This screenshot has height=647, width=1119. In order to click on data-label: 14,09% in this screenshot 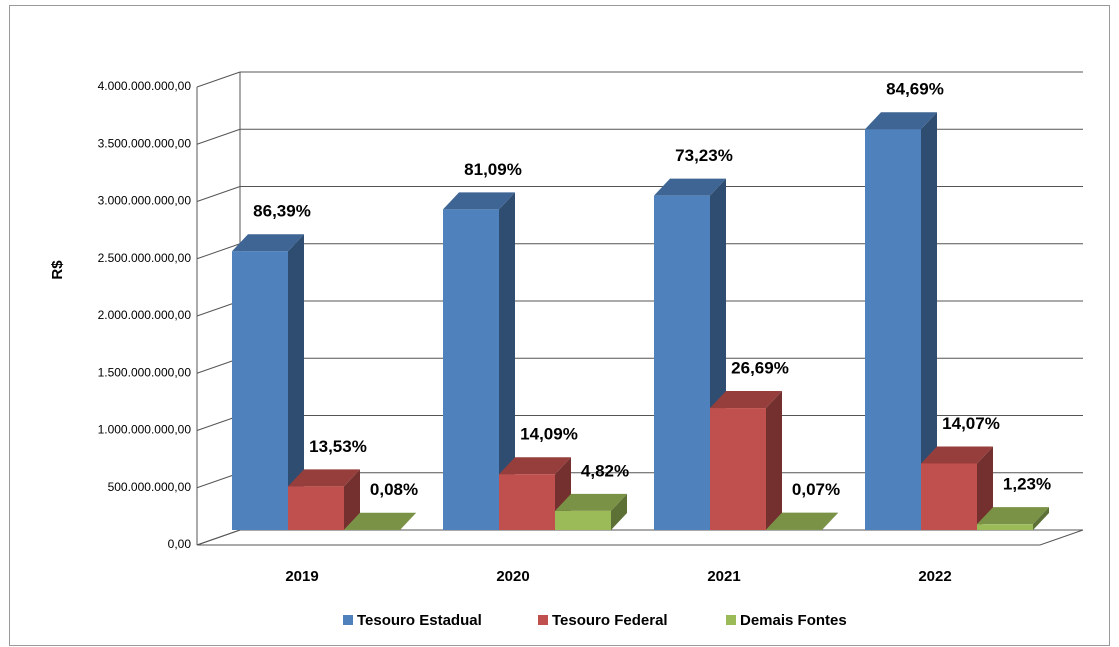, I will do `click(549, 434)`.